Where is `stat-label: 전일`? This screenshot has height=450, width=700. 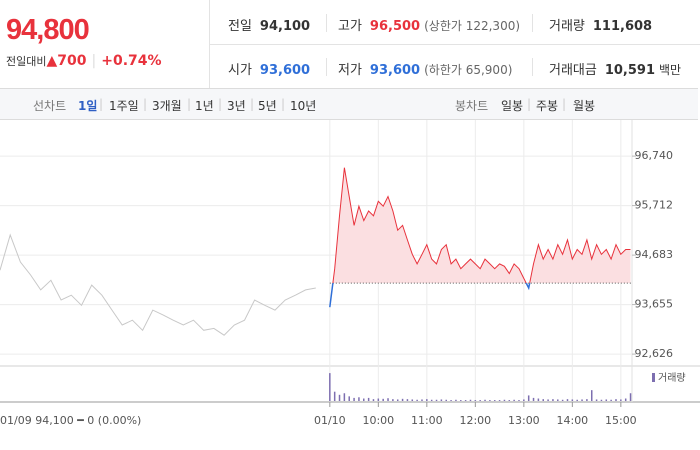 stat-label: 전일 is located at coordinates (240, 26).